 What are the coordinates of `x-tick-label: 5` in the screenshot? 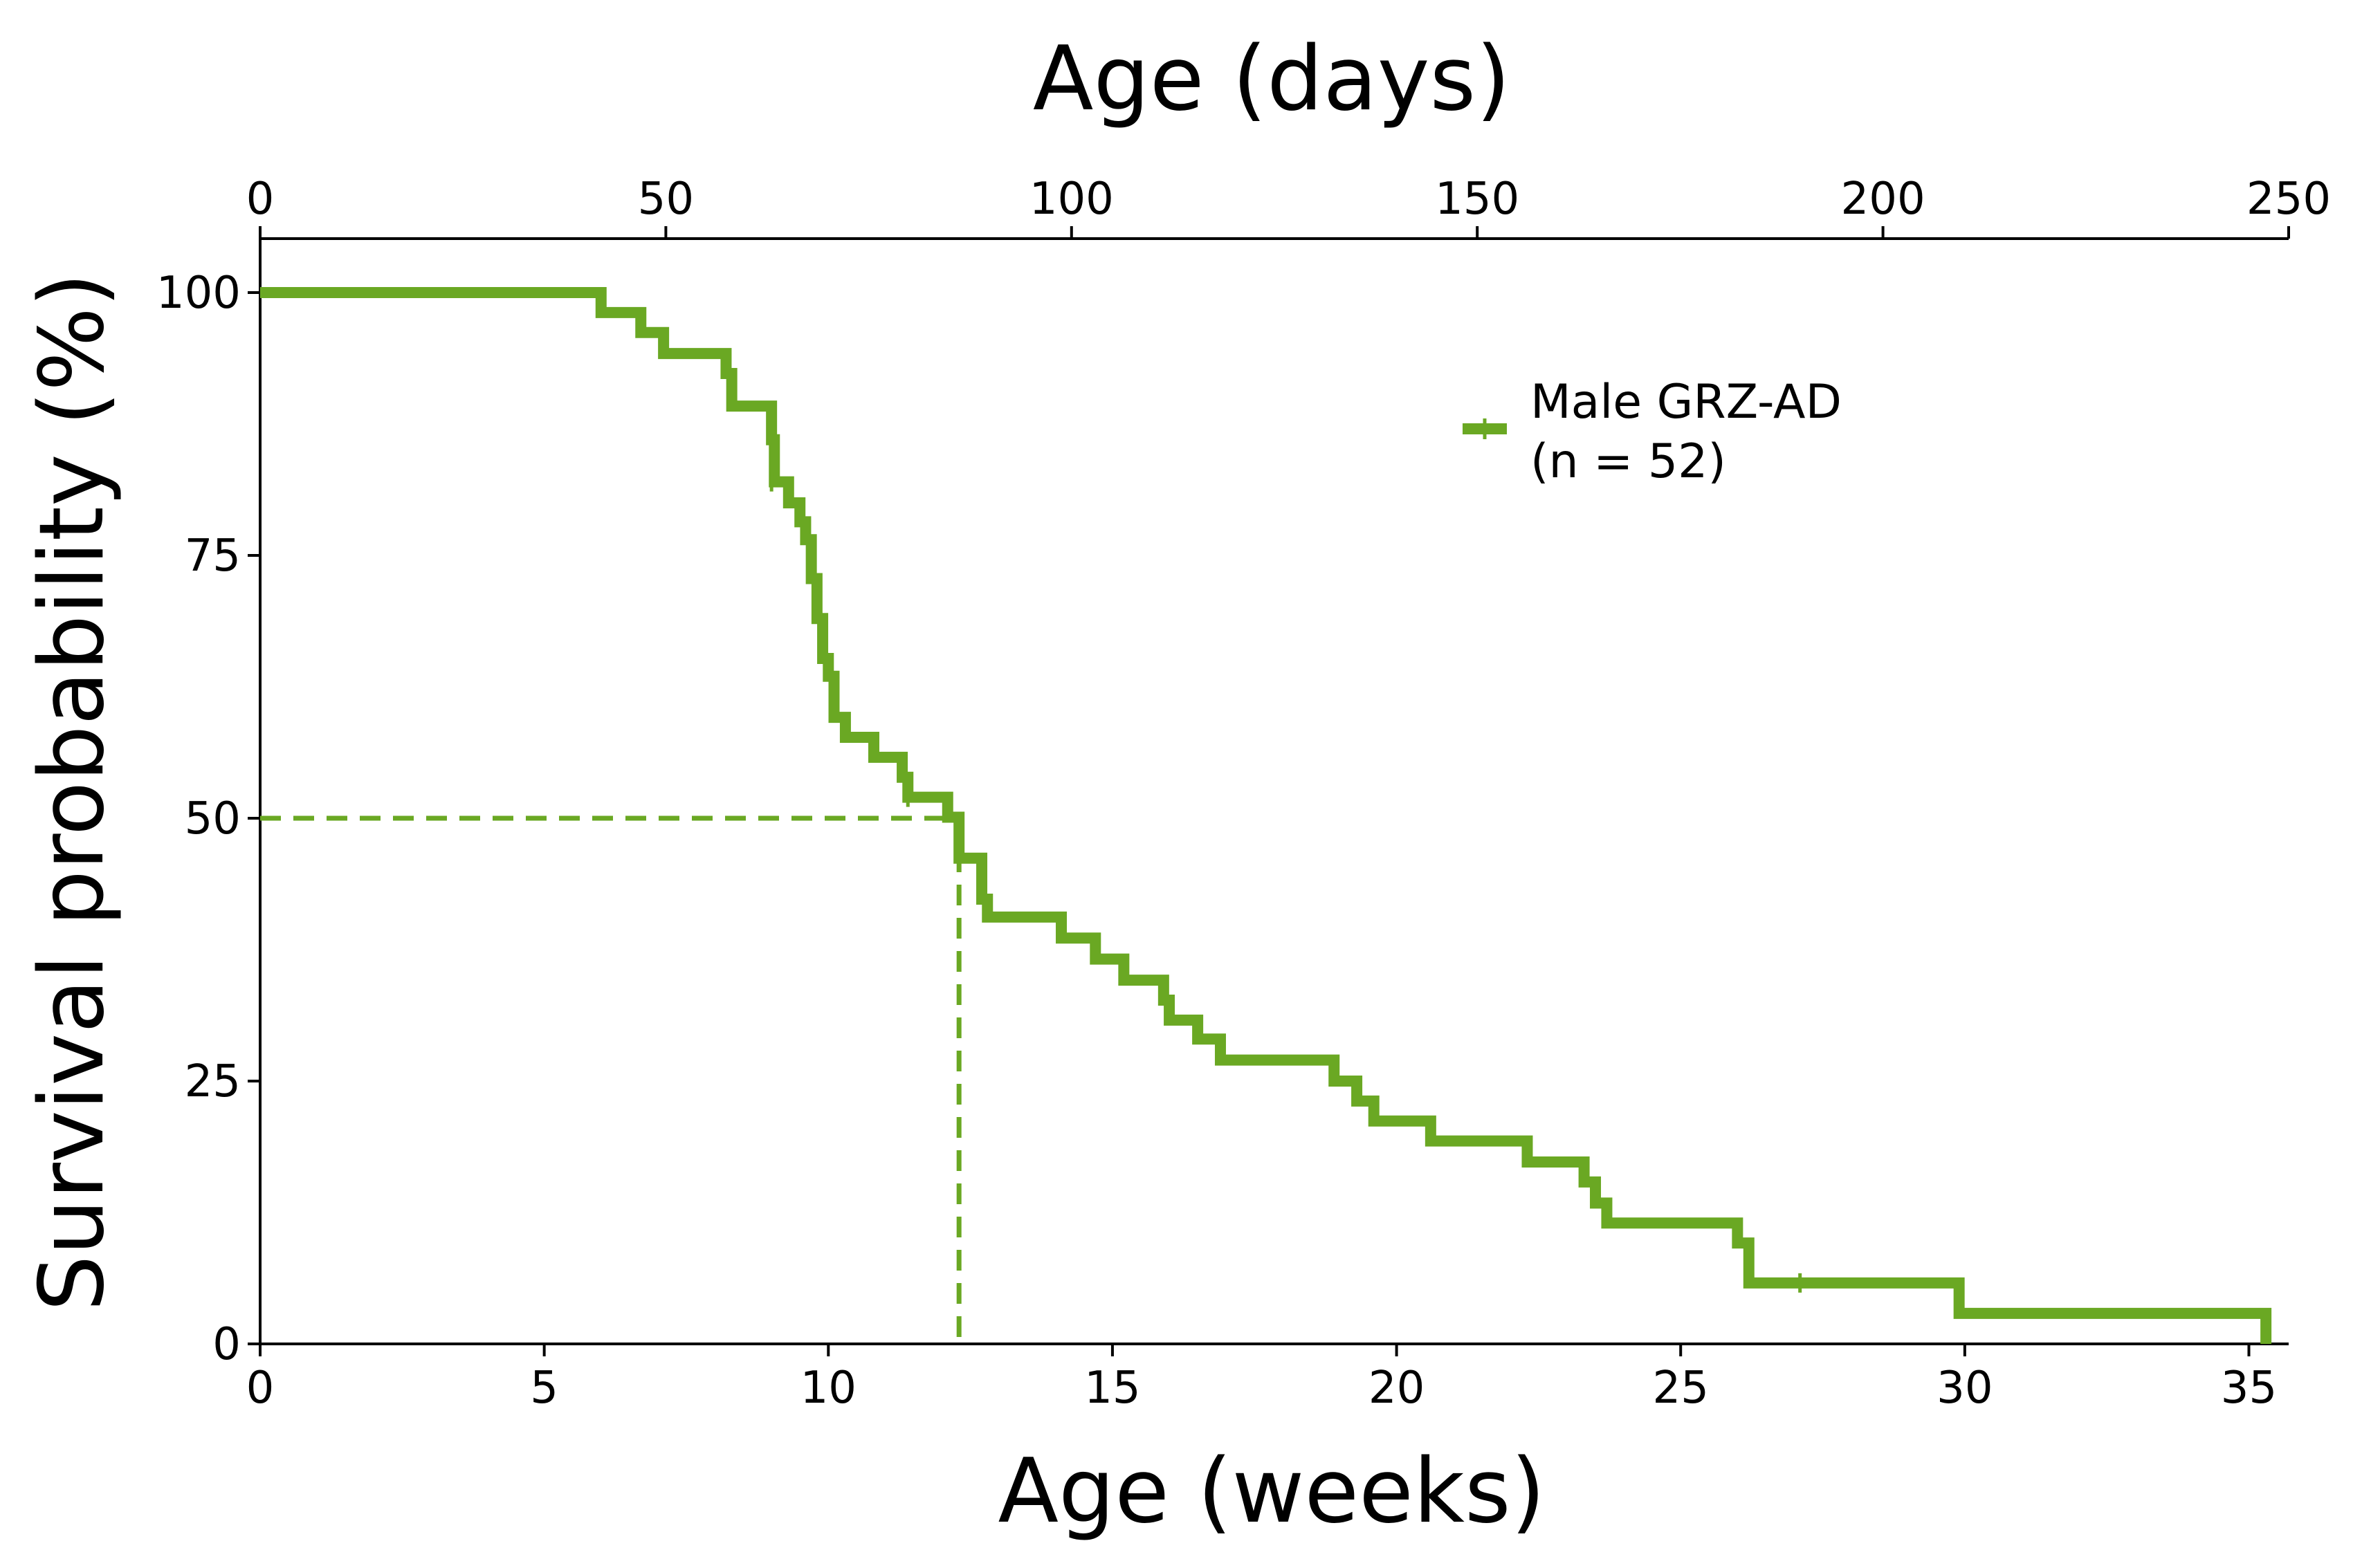 It's located at (544, 1388).